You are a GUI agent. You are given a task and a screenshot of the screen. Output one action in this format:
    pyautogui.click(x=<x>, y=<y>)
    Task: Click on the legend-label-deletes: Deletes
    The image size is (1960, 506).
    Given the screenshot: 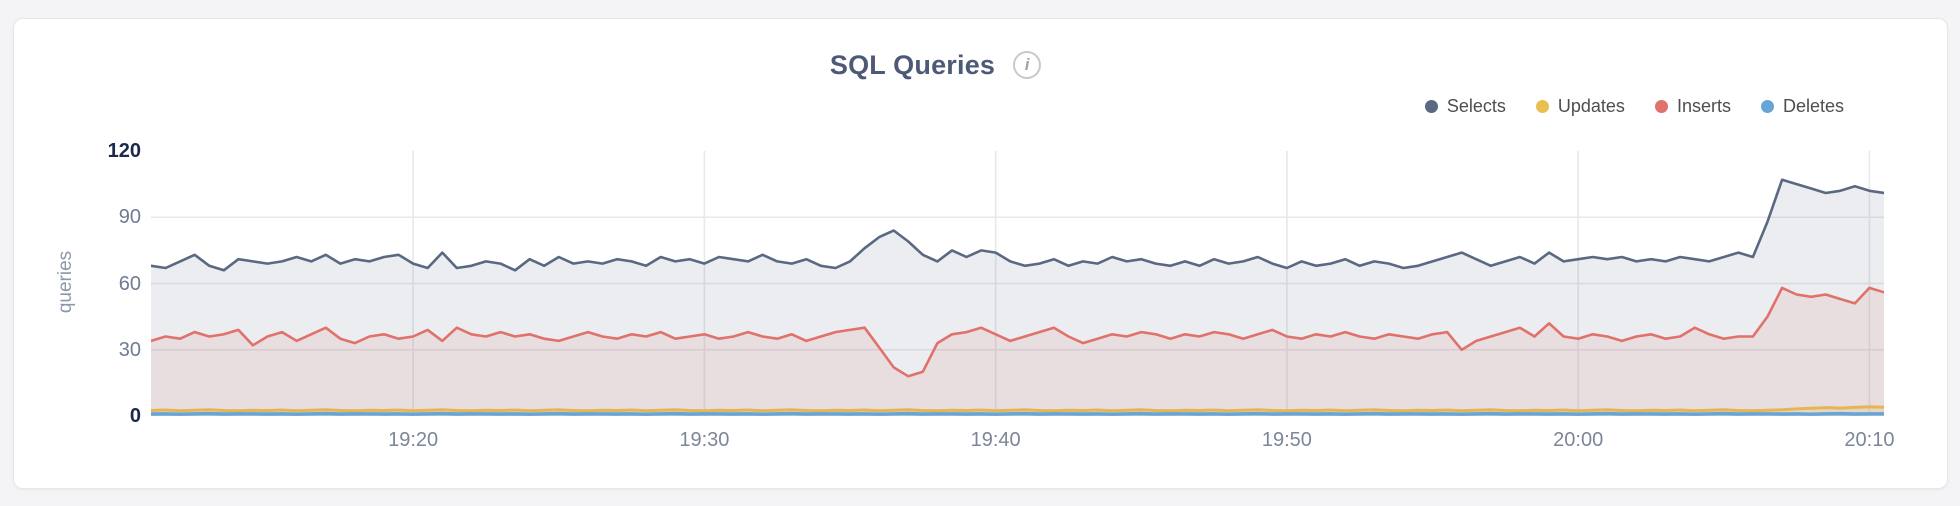 What is the action you would take?
    pyautogui.click(x=1813, y=105)
    